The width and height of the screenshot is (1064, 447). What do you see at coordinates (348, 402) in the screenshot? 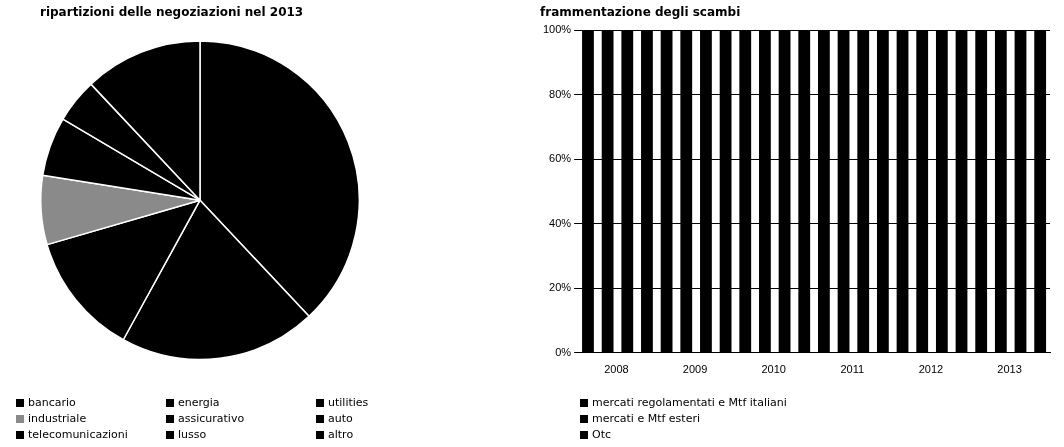
I see `legend-label: utilities` at bounding box center [348, 402].